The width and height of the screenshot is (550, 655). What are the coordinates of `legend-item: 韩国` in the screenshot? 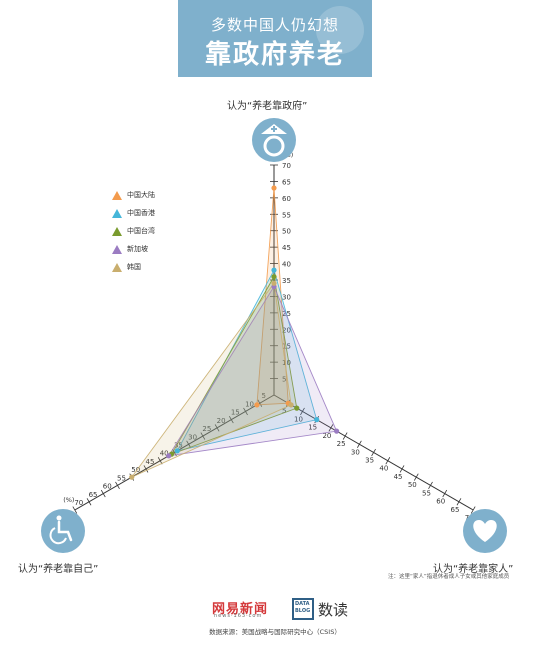 It's located at (133, 267).